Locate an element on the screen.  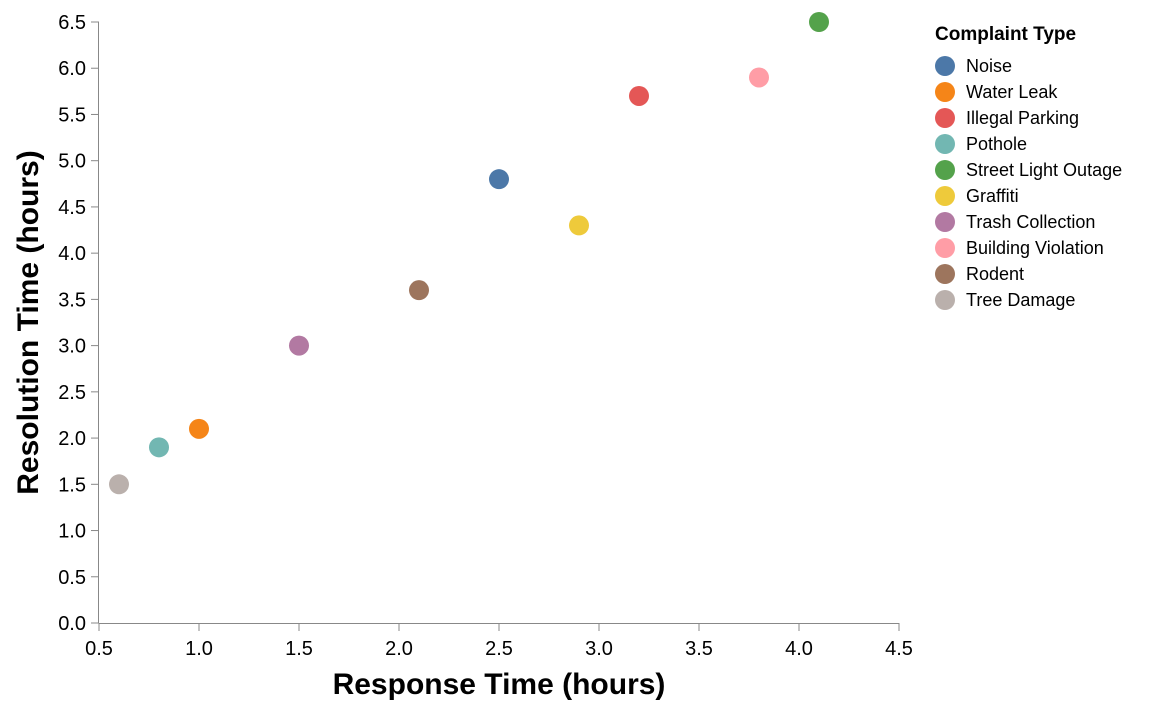
x-tick-label: 4.0 is located at coordinates (799, 649).